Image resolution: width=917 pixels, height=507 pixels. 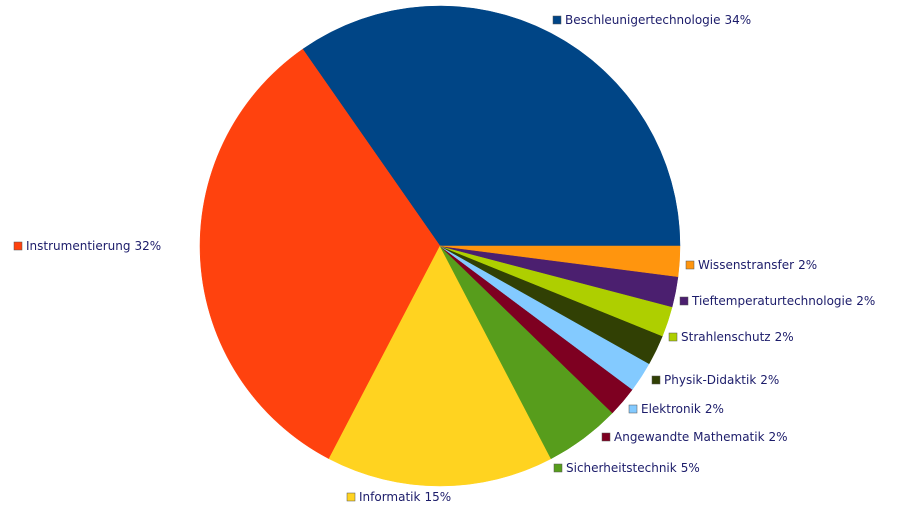 What do you see at coordinates (746, 265) in the screenshot?
I see `category-name: Wissenstransfer` at bounding box center [746, 265].